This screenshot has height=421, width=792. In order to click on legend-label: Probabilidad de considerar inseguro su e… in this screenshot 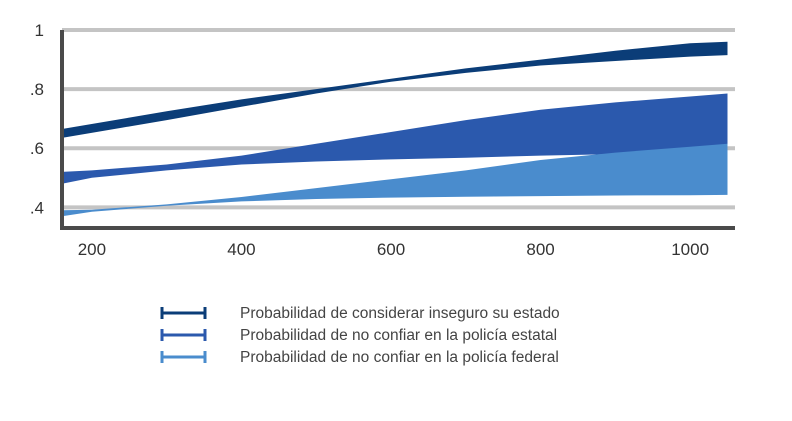, I will do `click(400, 313)`.